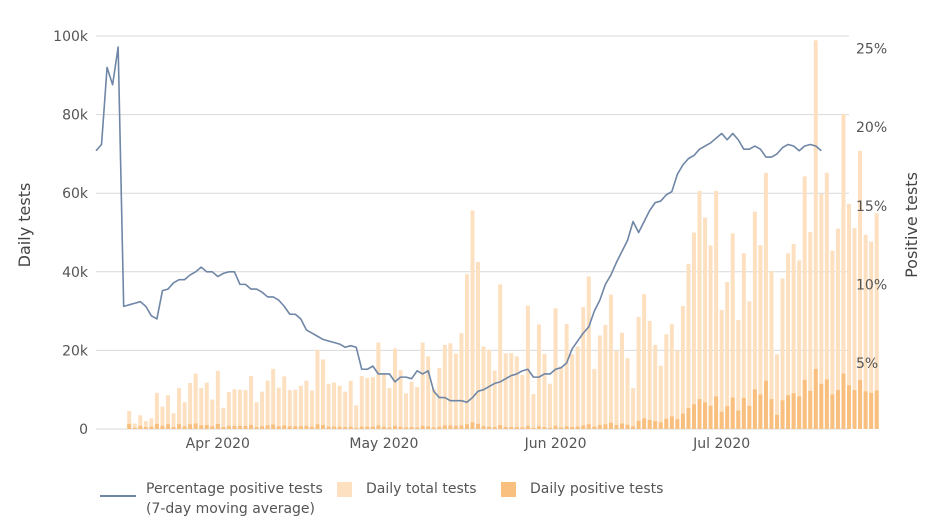  I want to click on right-axis-ticks: 5% 10% 15% 20% 25%, so click(871, 207).